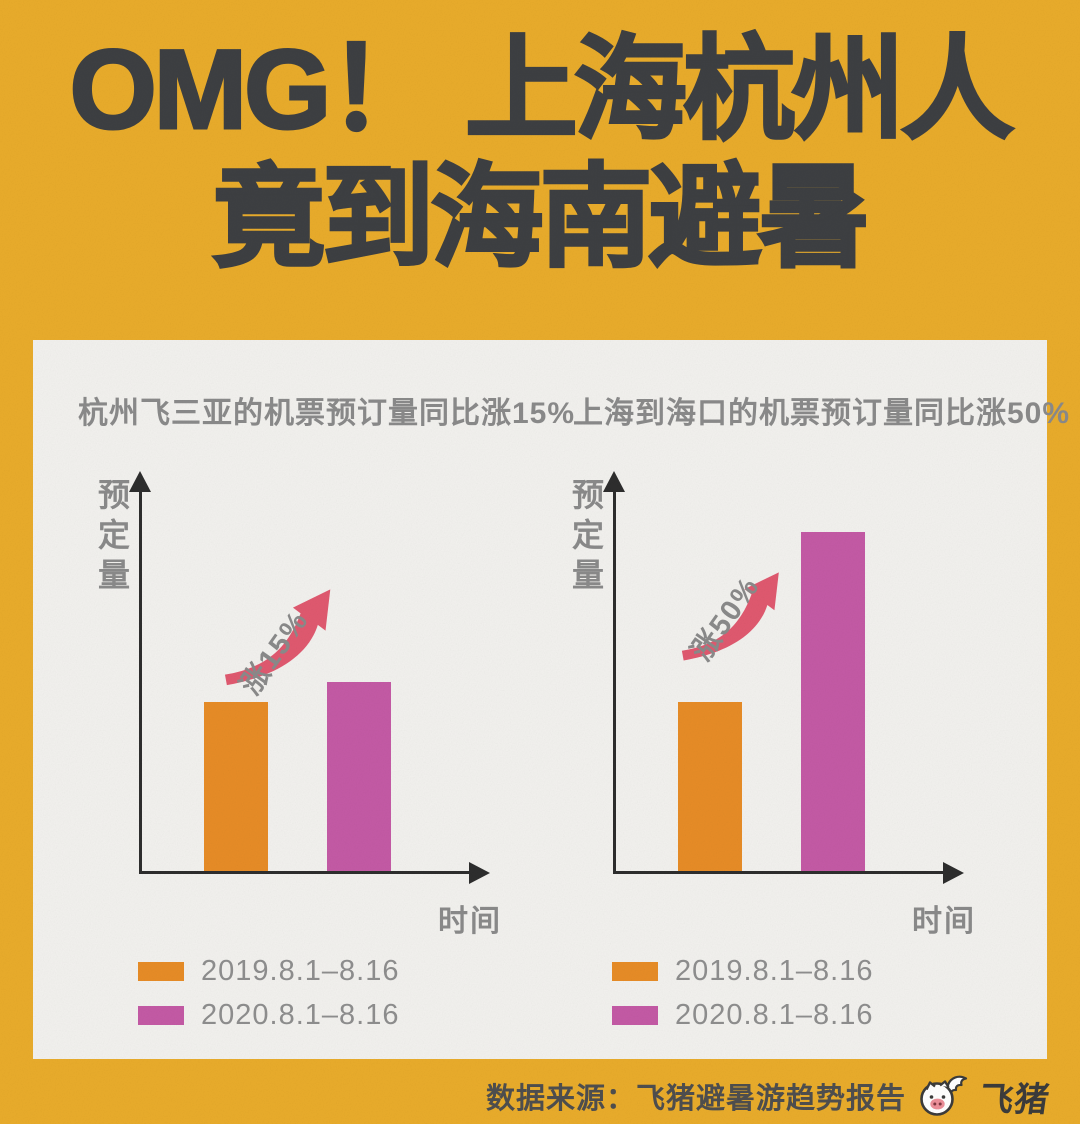 The width and height of the screenshot is (1080, 1124). I want to click on chart-title: 上海到海口的机票预订量同比涨50%, so click(822, 413).